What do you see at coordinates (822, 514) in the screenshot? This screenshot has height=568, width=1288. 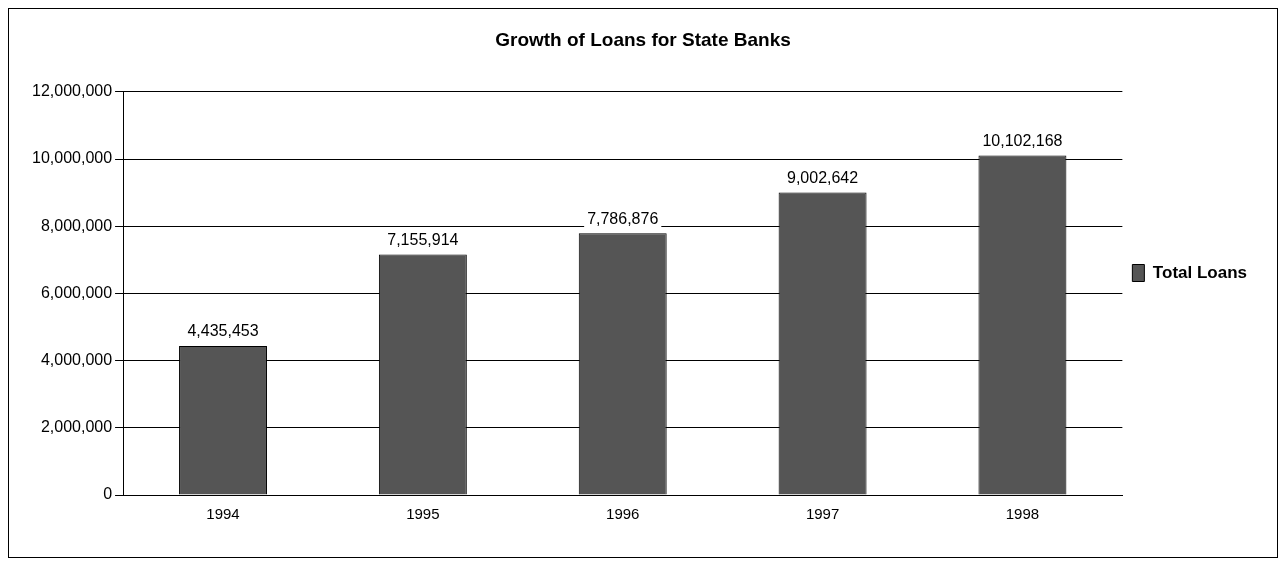 I see `x-tick-label: 1997` at bounding box center [822, 514].